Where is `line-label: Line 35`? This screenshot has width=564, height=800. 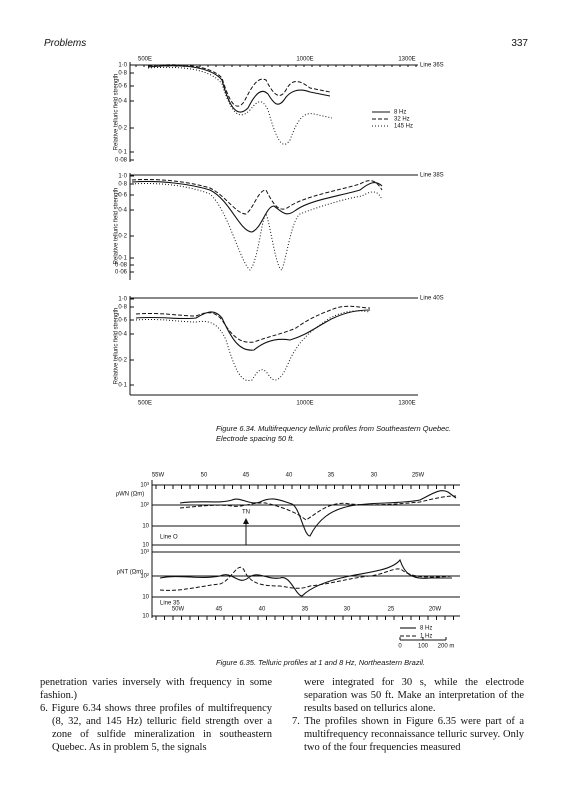
line-label: Line 35 is located at coordinates (170, 604).